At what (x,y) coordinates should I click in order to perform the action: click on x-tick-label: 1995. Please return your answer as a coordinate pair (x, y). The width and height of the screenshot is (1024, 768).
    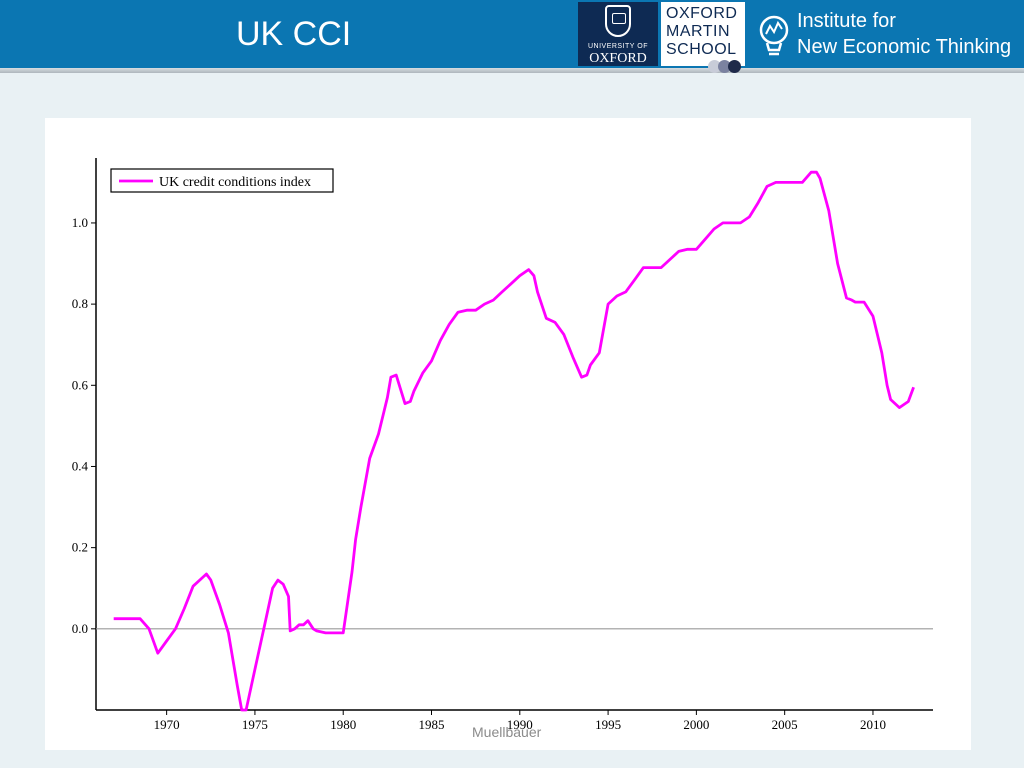
    Looking at the image, I should click on (608, 724).